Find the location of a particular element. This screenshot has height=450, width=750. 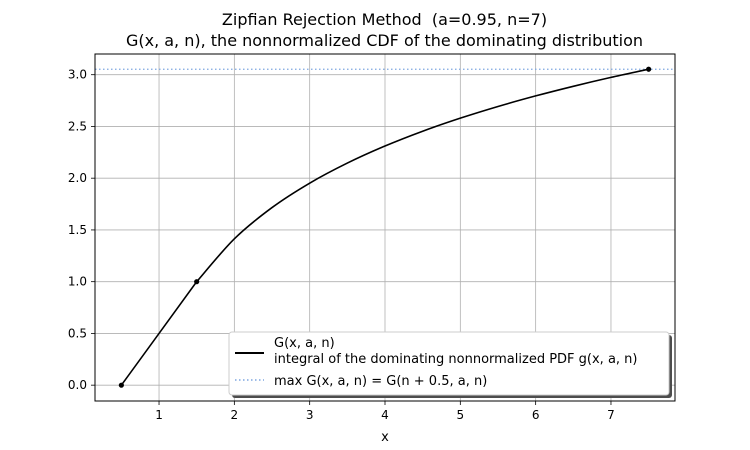

y-tick-label: 1.5 is located at coordinates (77, 230).